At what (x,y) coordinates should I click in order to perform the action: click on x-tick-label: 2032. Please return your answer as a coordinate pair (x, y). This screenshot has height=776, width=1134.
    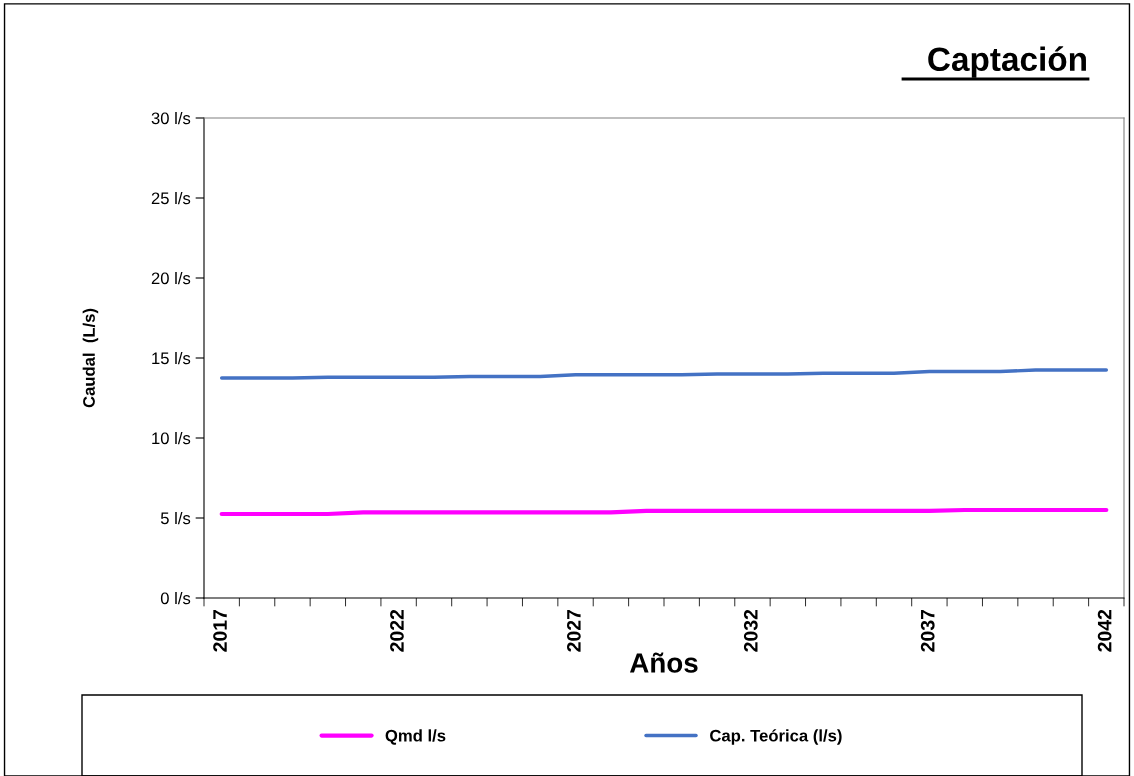
    Looking at the image, I should click on (750, 630).